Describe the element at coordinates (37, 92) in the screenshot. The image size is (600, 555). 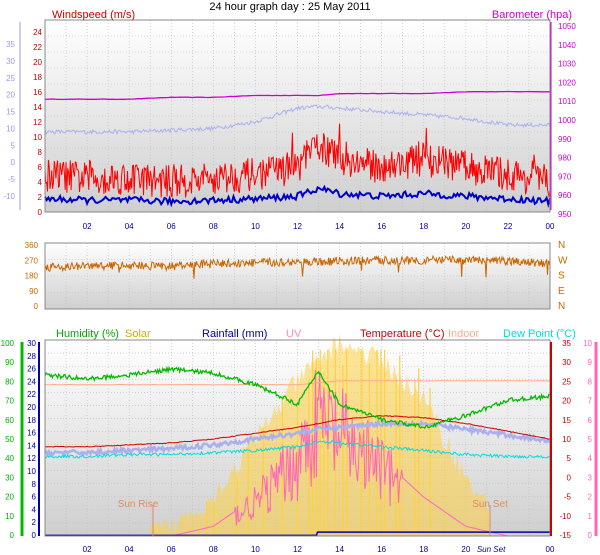
I see `windspeed-tick-label: 16` at that location.